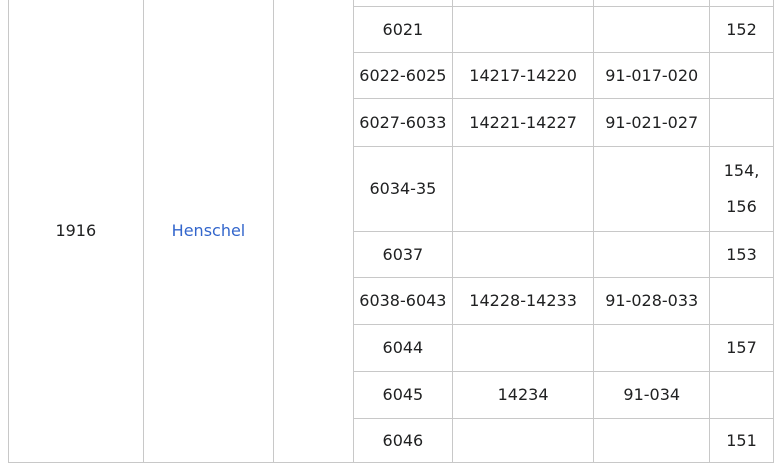  Describe the element at coordinates (741, 254) in the screenshot. I see `ref-number-cell: 153` at that location.